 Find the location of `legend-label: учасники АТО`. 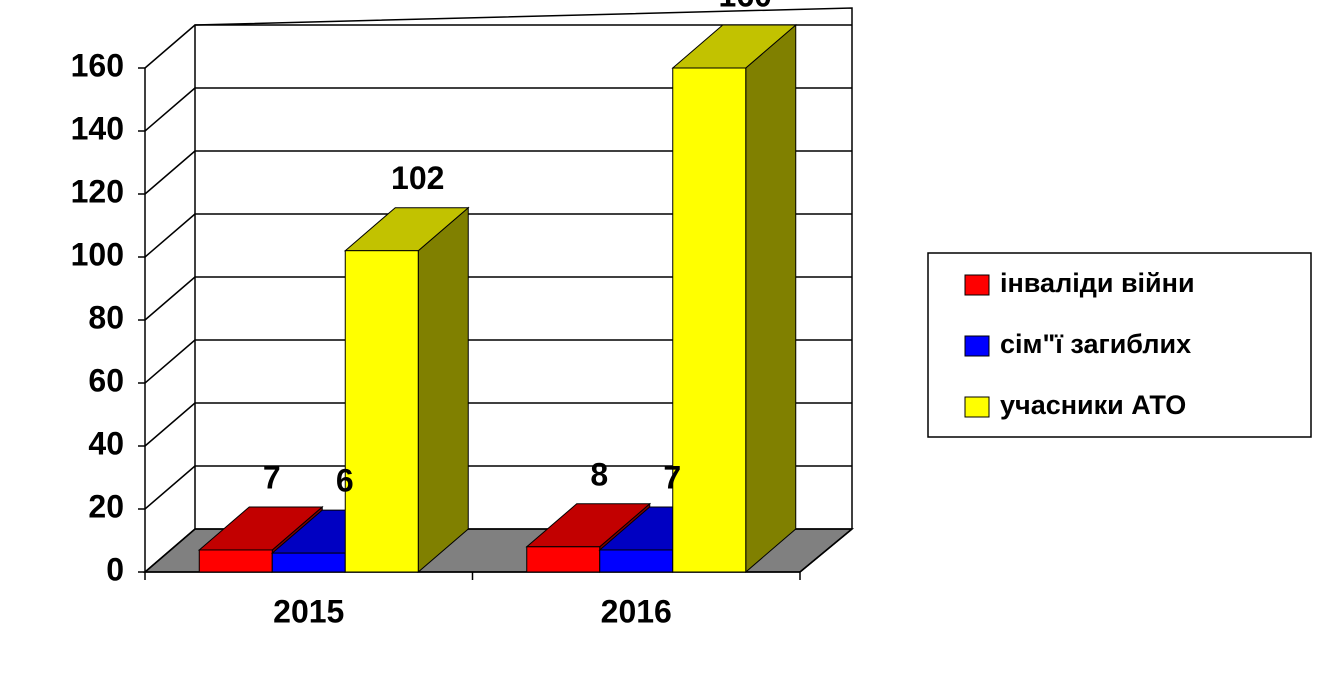

legend-label: учасники АТО is located at coordinates (1093, 405).